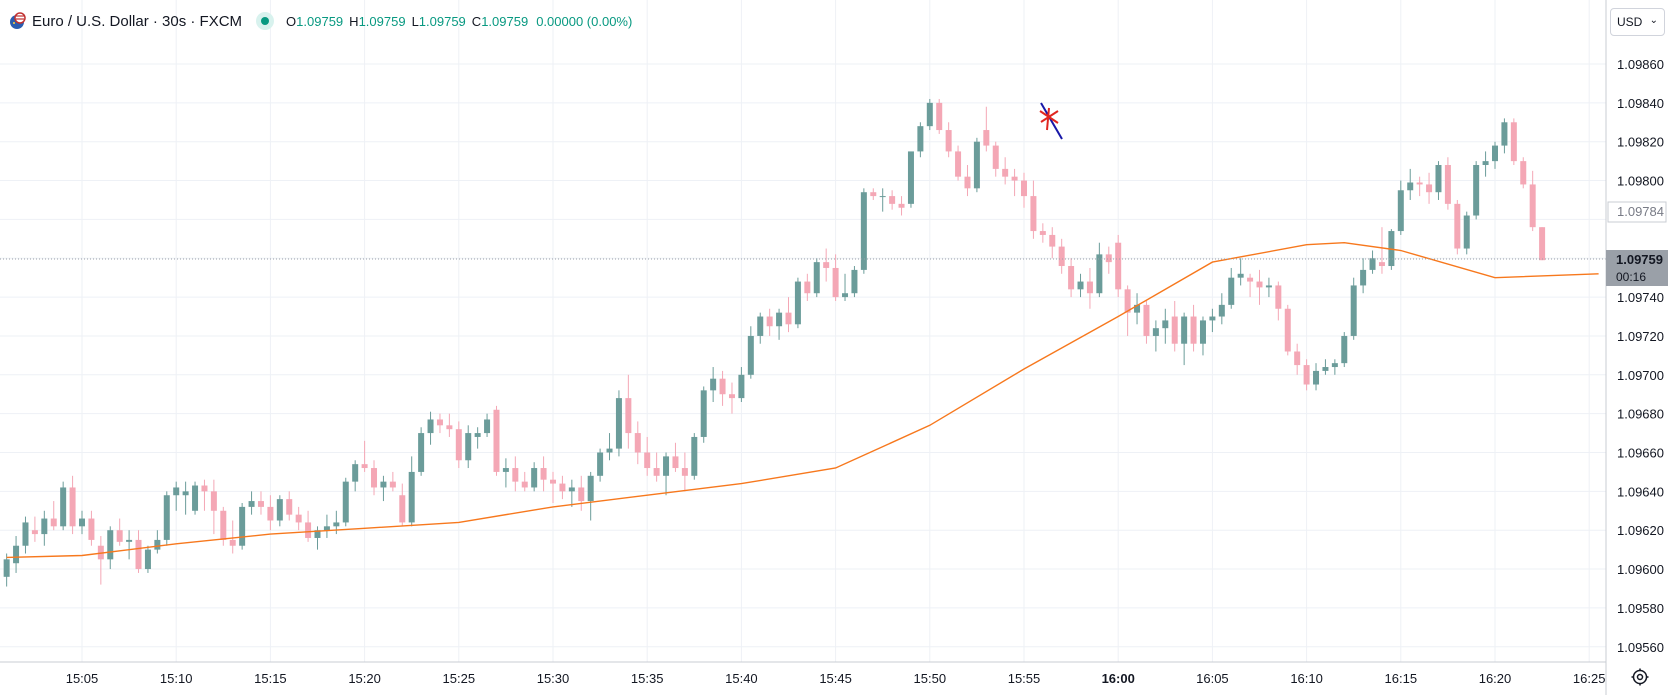 The height and width of the screenshot is (695, 1674). I want to click on currency-button: USD ⌄, so click(1637, 22).